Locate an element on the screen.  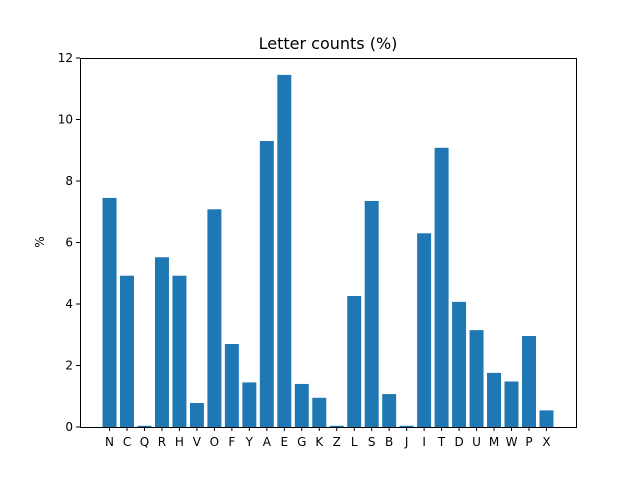
x-tick-label: O is located at coordinates (214, 442).